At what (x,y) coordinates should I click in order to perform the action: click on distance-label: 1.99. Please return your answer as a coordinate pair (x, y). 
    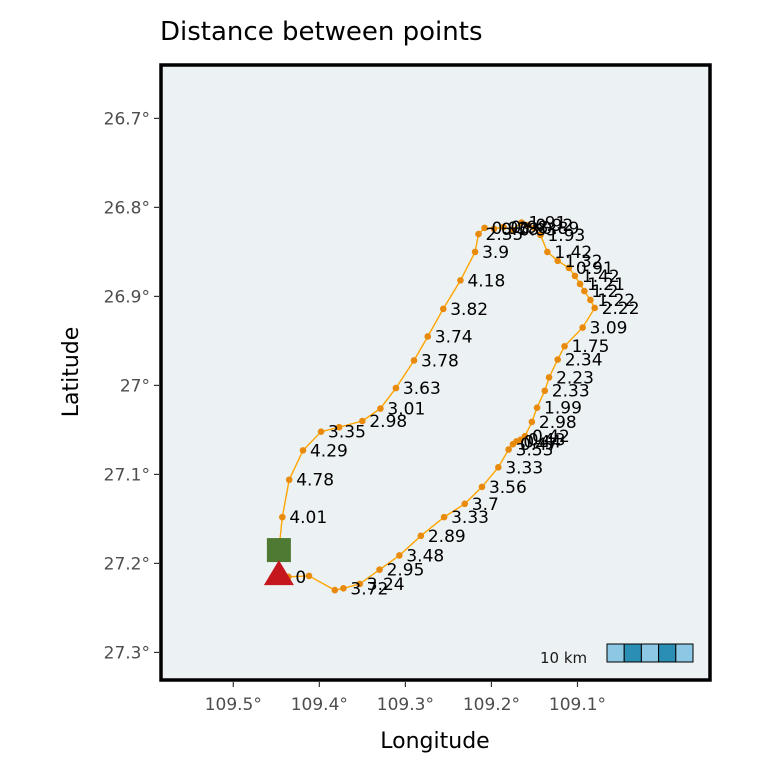
    Looking at the image, I should click on (563, 409).